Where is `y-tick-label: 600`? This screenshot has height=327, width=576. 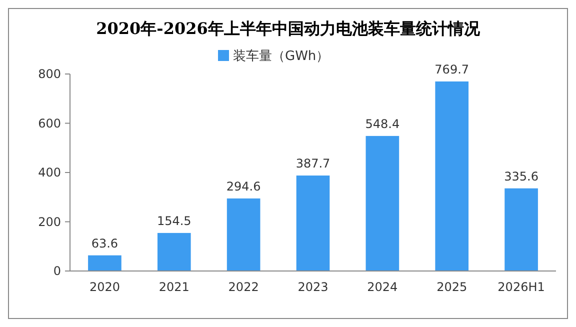
y-tick-label: 600 is located at coordinates (49, 123).